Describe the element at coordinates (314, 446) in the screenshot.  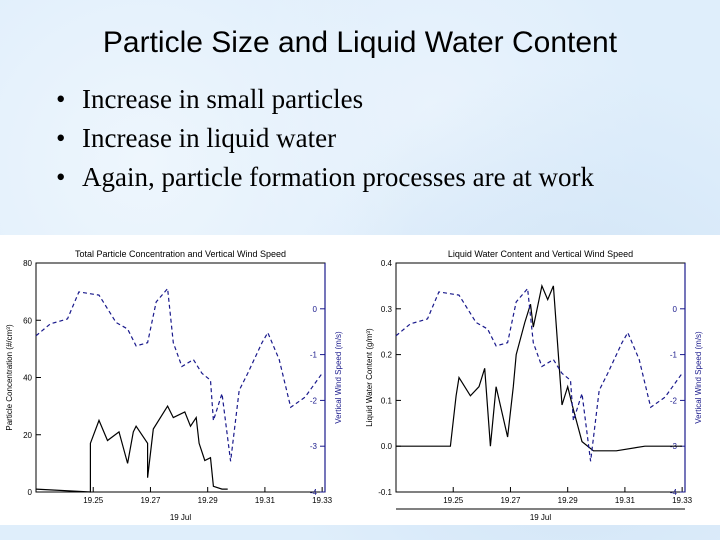
I see `y2-tick-label: -3` at that location.